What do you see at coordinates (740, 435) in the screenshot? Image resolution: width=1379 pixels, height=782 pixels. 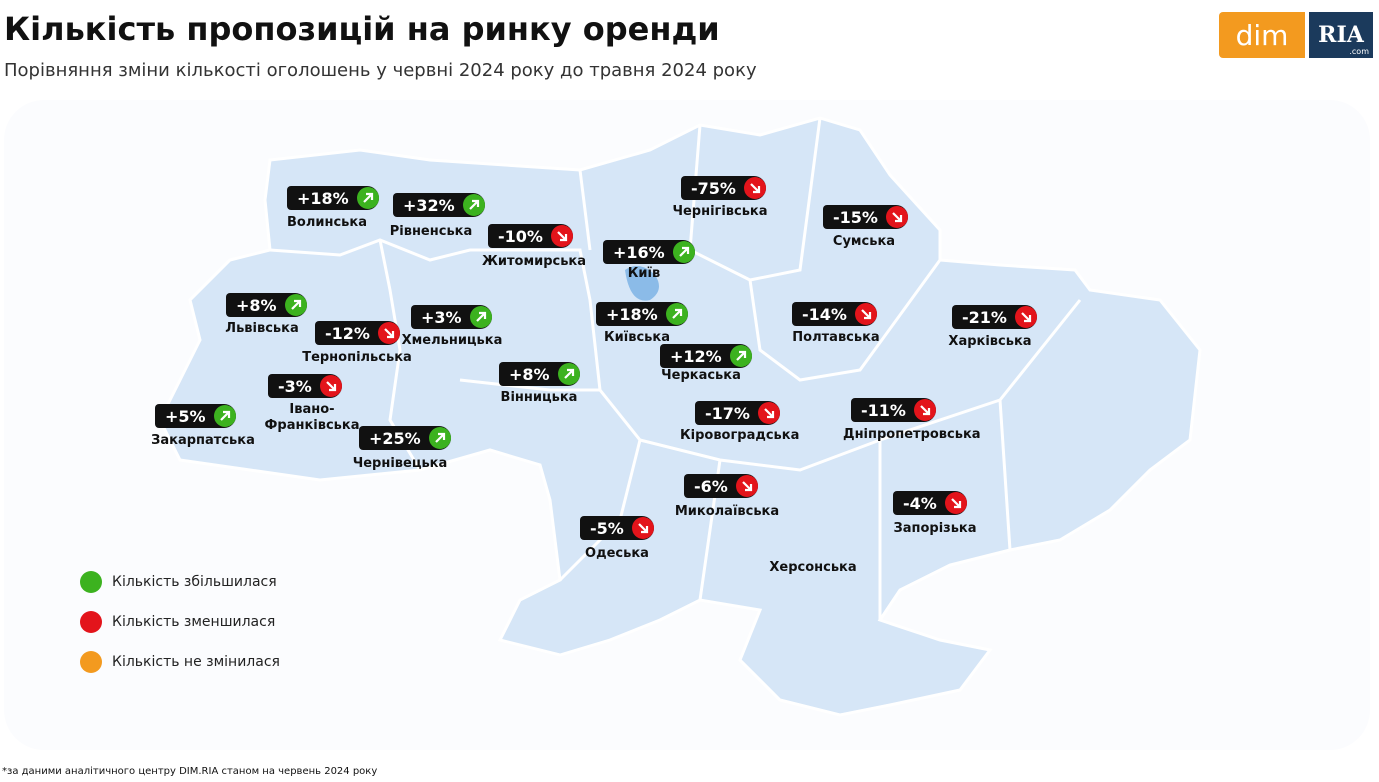 I see `region-name: Кіровоградська` at bounding box center [740, 435].